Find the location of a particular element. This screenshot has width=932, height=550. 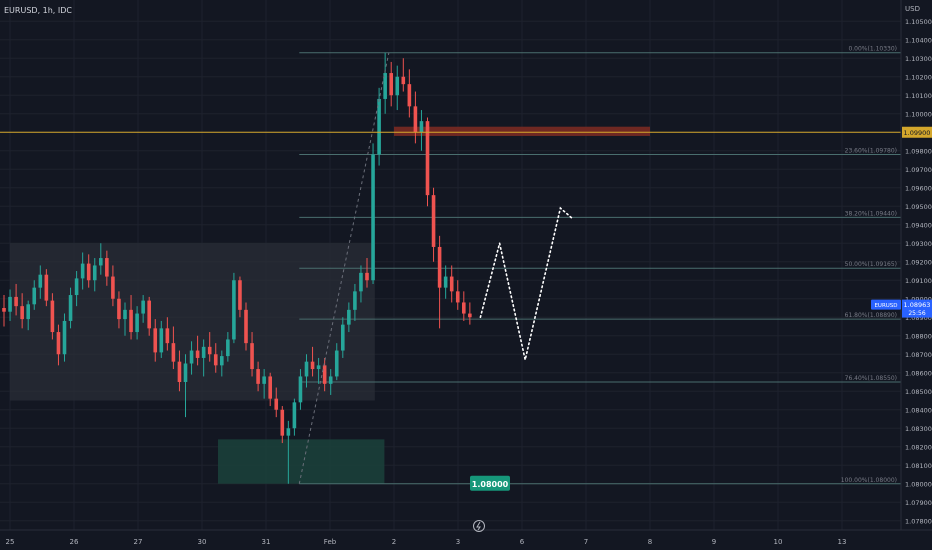

demand-zone is located at coordinates (301, 461).